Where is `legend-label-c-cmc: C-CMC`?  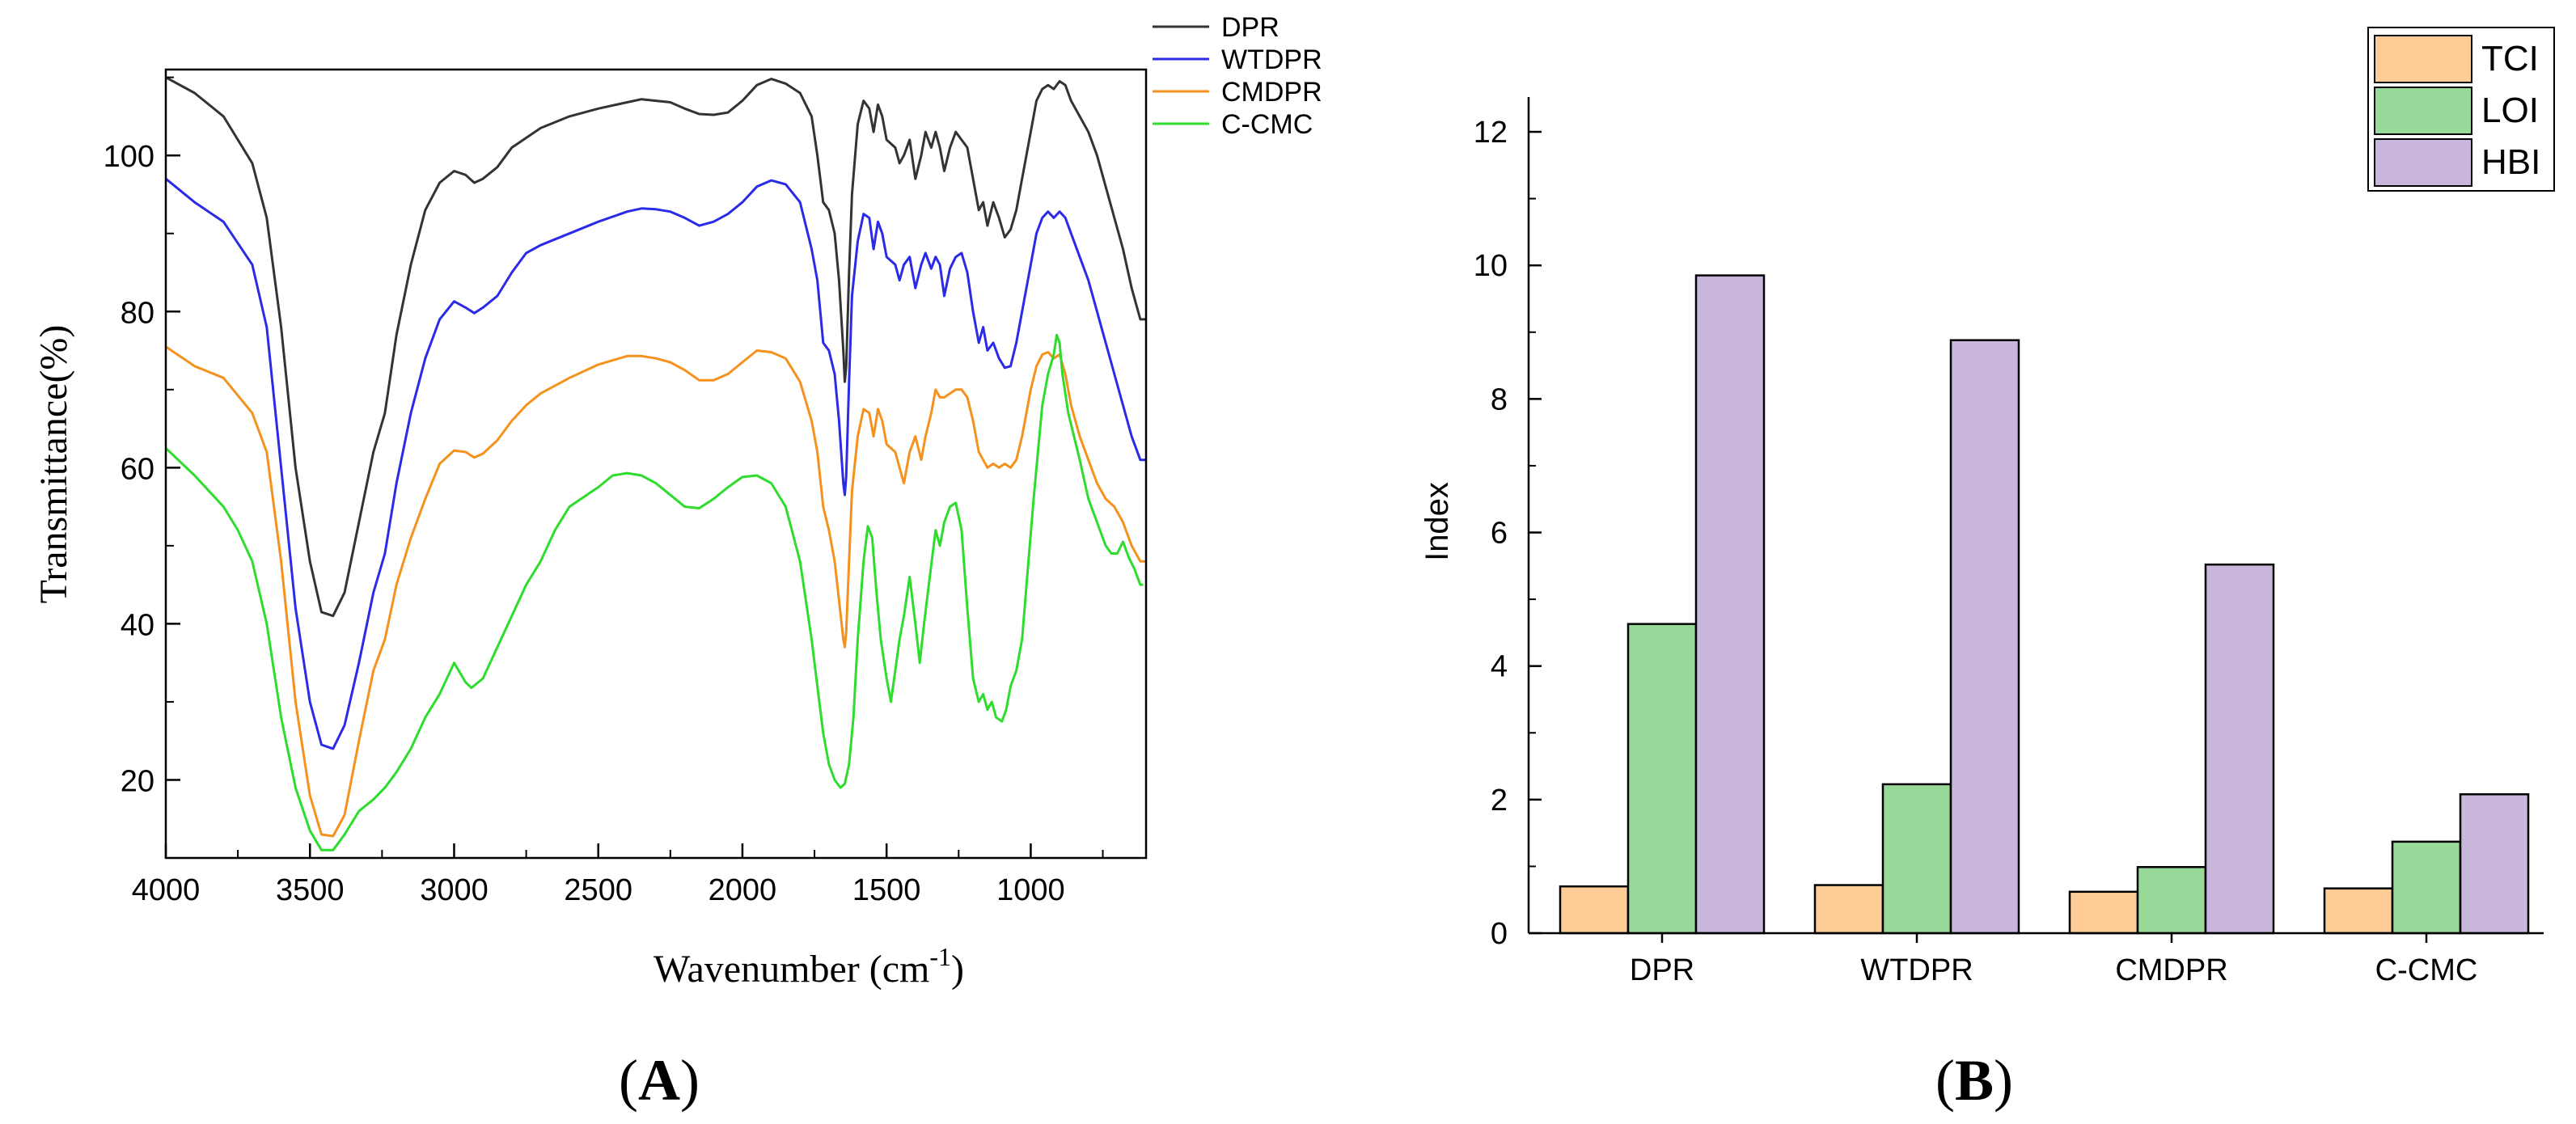
legend-label-c-cmc: C-CMC is located at coordinates (1267, 124).